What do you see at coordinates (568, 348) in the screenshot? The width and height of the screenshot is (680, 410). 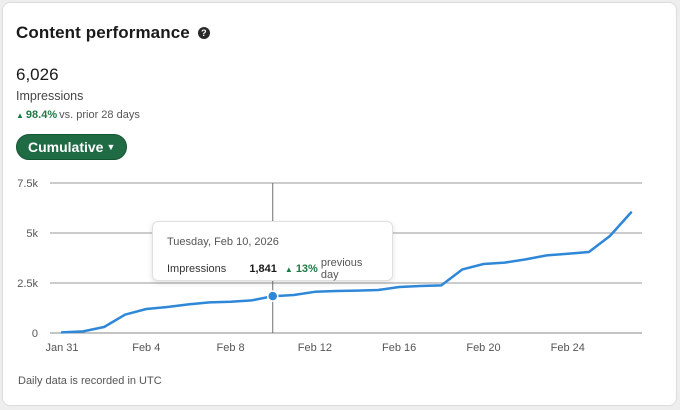 I see `x-tick-label: Feb 24` at bounding box center [568, 348].